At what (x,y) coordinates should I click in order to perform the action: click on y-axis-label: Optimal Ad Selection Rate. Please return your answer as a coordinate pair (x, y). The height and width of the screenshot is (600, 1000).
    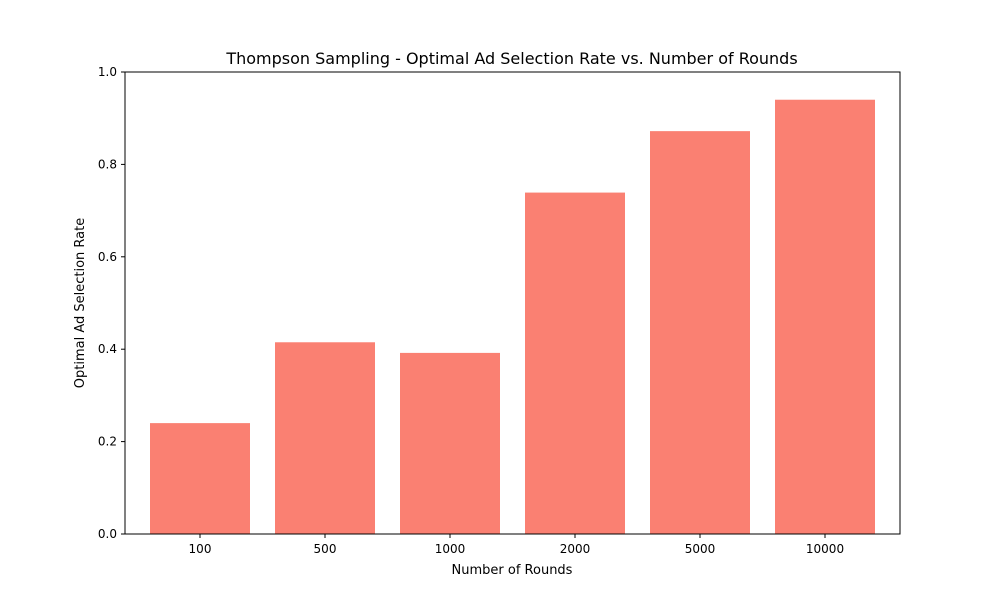
    Looking at the image, I should click on (80, 303).